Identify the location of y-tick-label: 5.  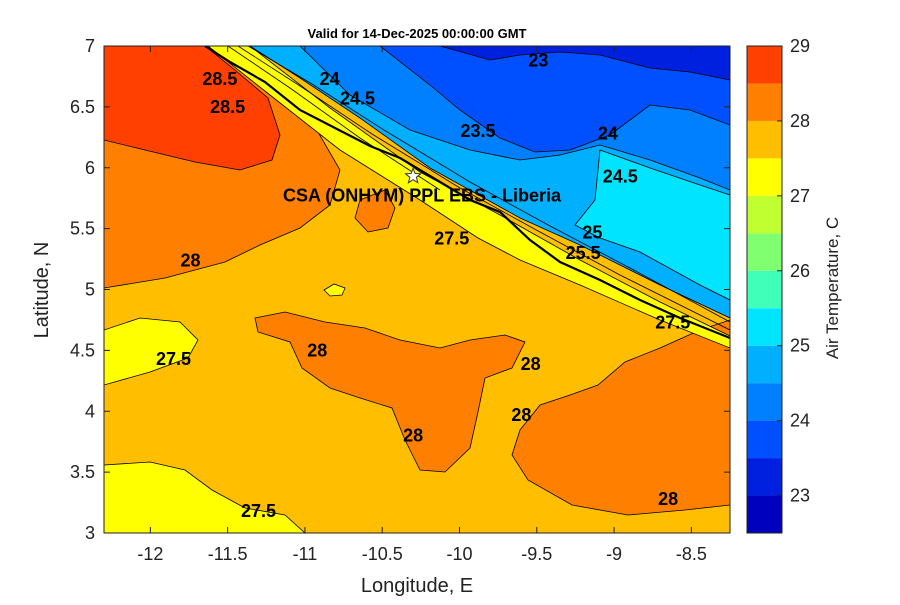
(90, 290).